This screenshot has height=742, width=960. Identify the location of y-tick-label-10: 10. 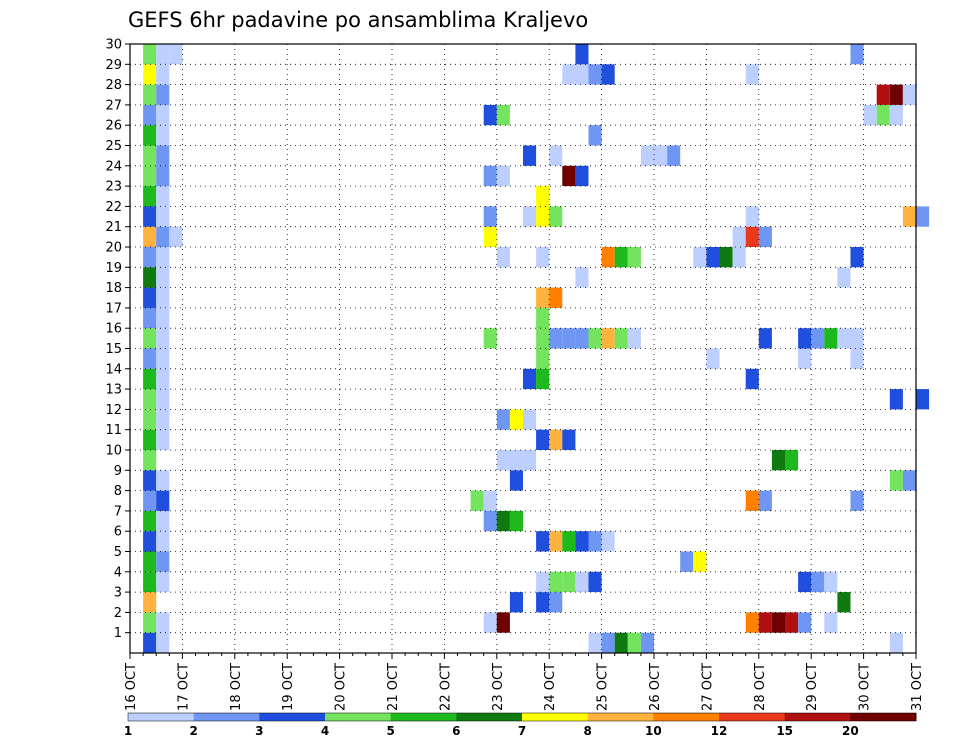
(113, 451).